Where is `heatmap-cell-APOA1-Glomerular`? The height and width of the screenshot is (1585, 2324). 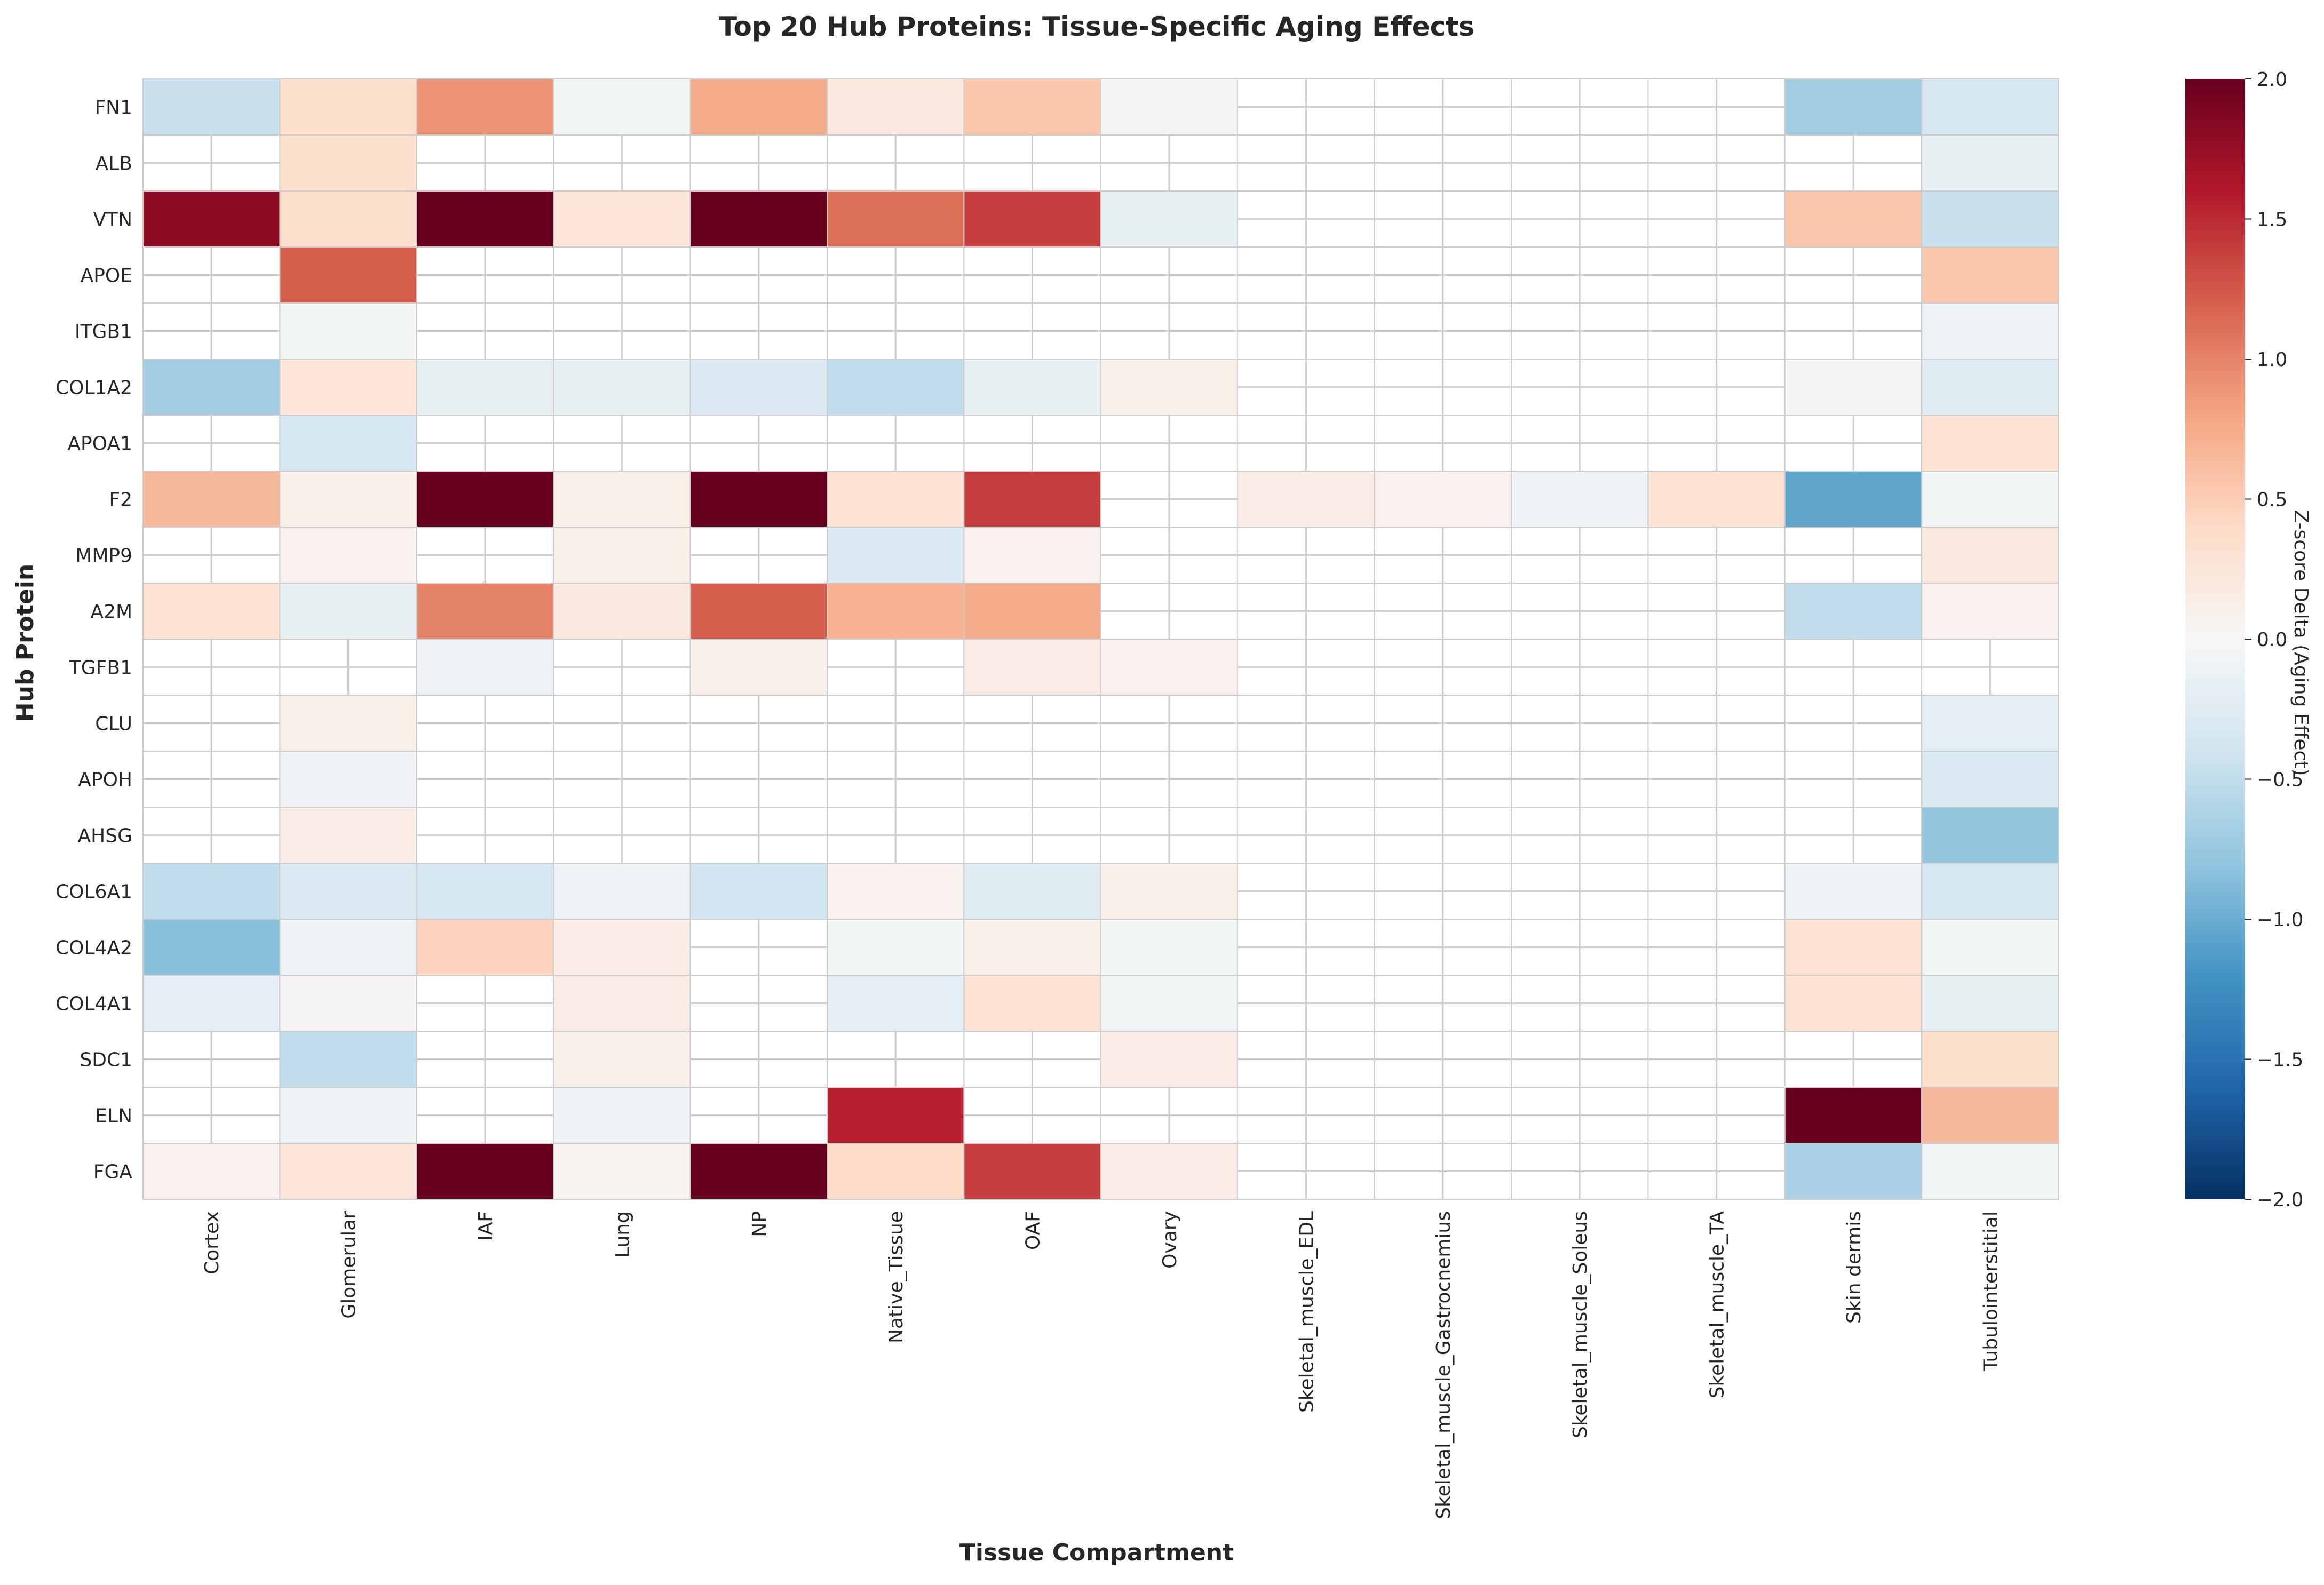 heatmap-cell-APOA1-Glomerular is located at coordinates (348, 443).